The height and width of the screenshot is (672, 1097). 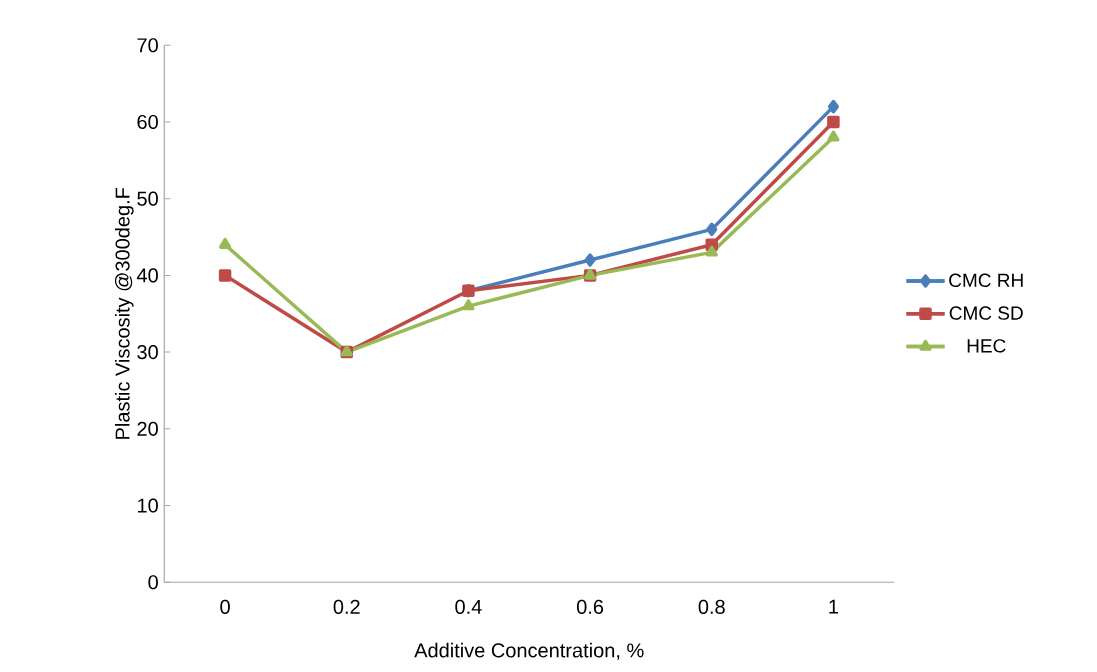 What do you see at coordinates (147, 275) in the screenshot?
I see `y-tick-label: 40` at bounding box center [147, 275].